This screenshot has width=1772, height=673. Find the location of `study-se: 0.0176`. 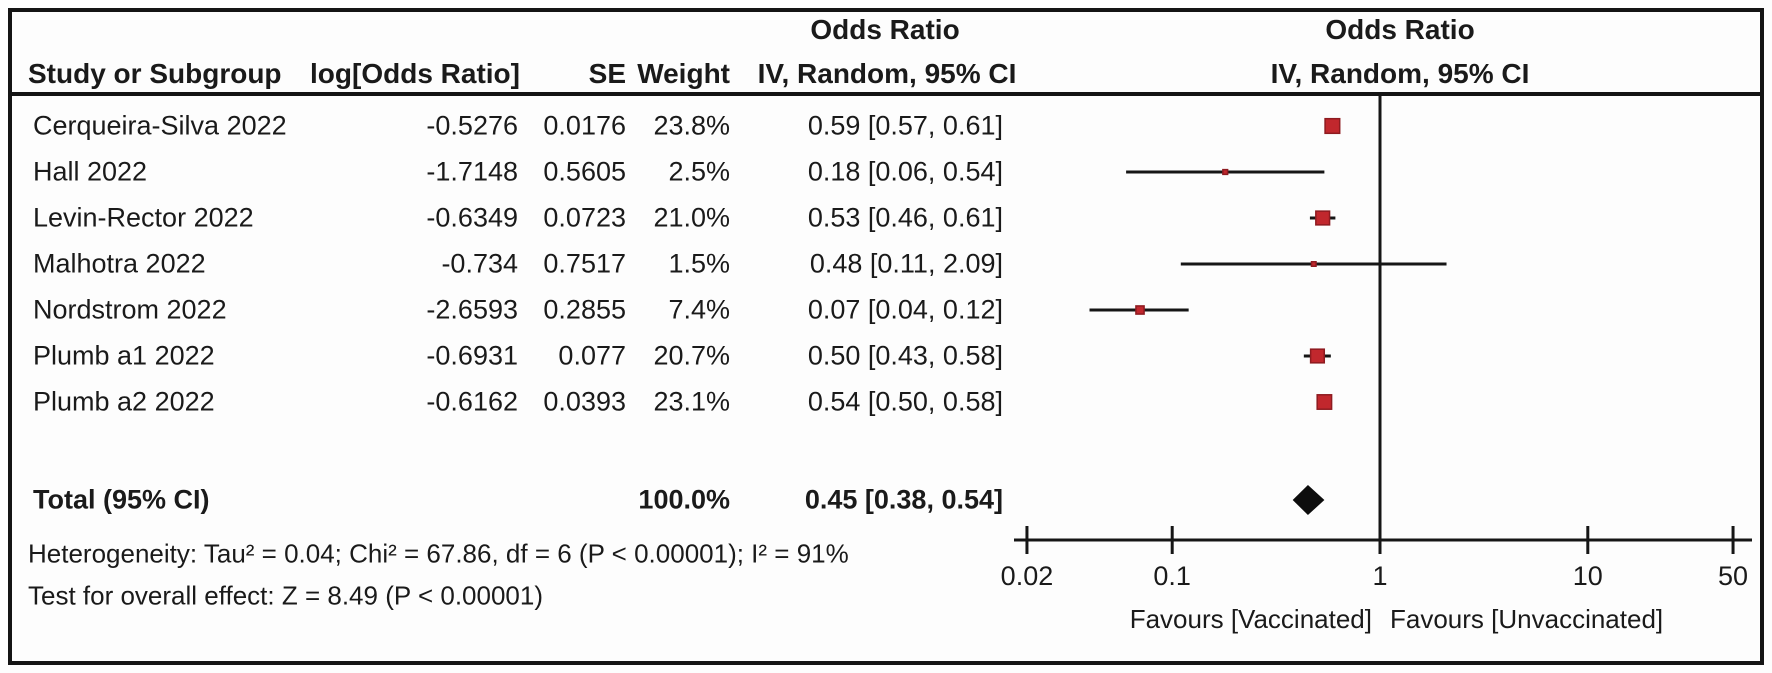

study-se: 0.0176 is located at coordinates (584, 125).